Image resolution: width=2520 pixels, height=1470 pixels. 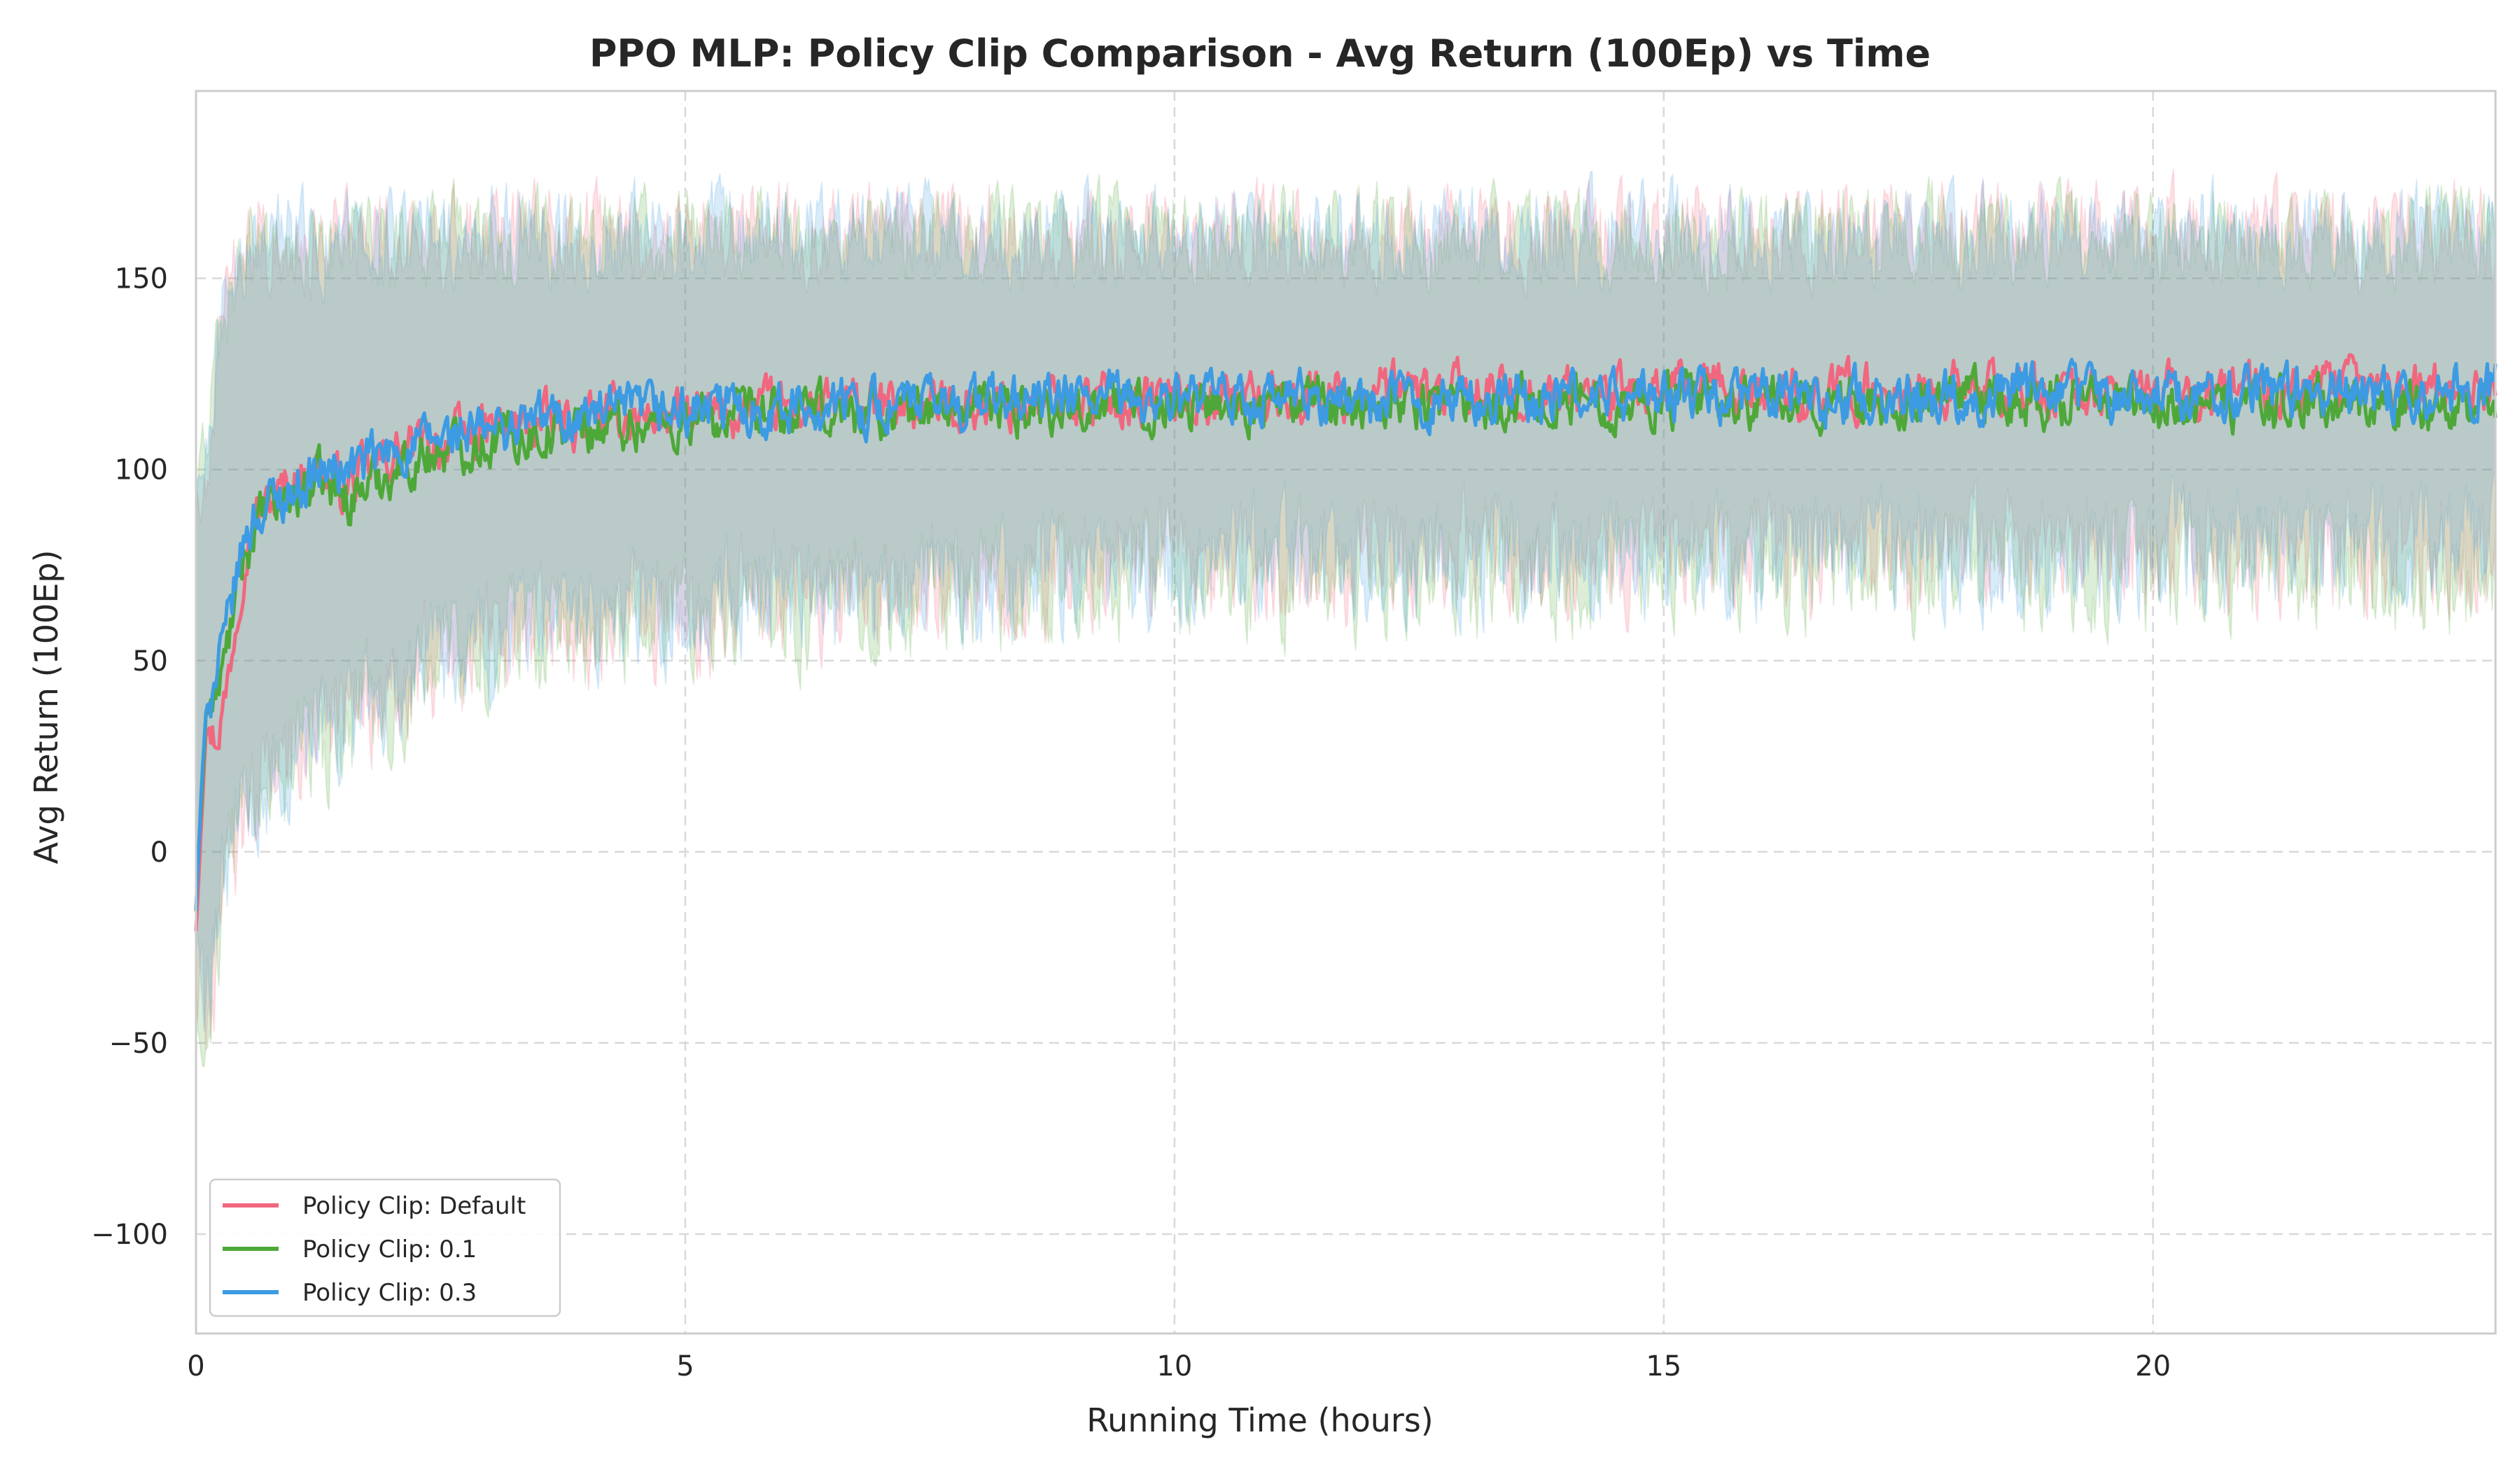 What do you see at coordinates (389, 1293) in the screenshot?
I see `legend-label-0-3: Policy Clip: 0.3` at bounding box center [389, 1293].